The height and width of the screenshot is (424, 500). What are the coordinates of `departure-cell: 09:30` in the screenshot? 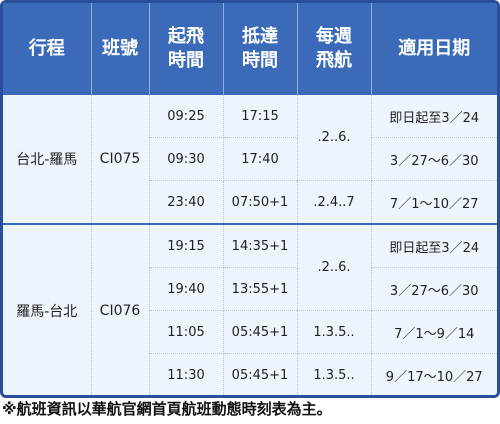 It's located at (186, 159).